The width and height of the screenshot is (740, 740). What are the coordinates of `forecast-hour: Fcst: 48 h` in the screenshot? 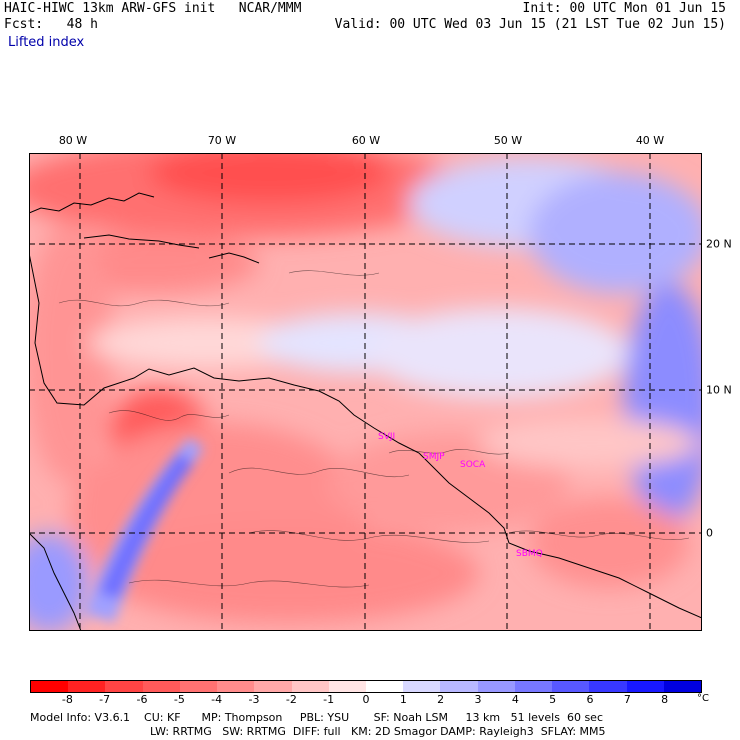 It's located at (51, 24).